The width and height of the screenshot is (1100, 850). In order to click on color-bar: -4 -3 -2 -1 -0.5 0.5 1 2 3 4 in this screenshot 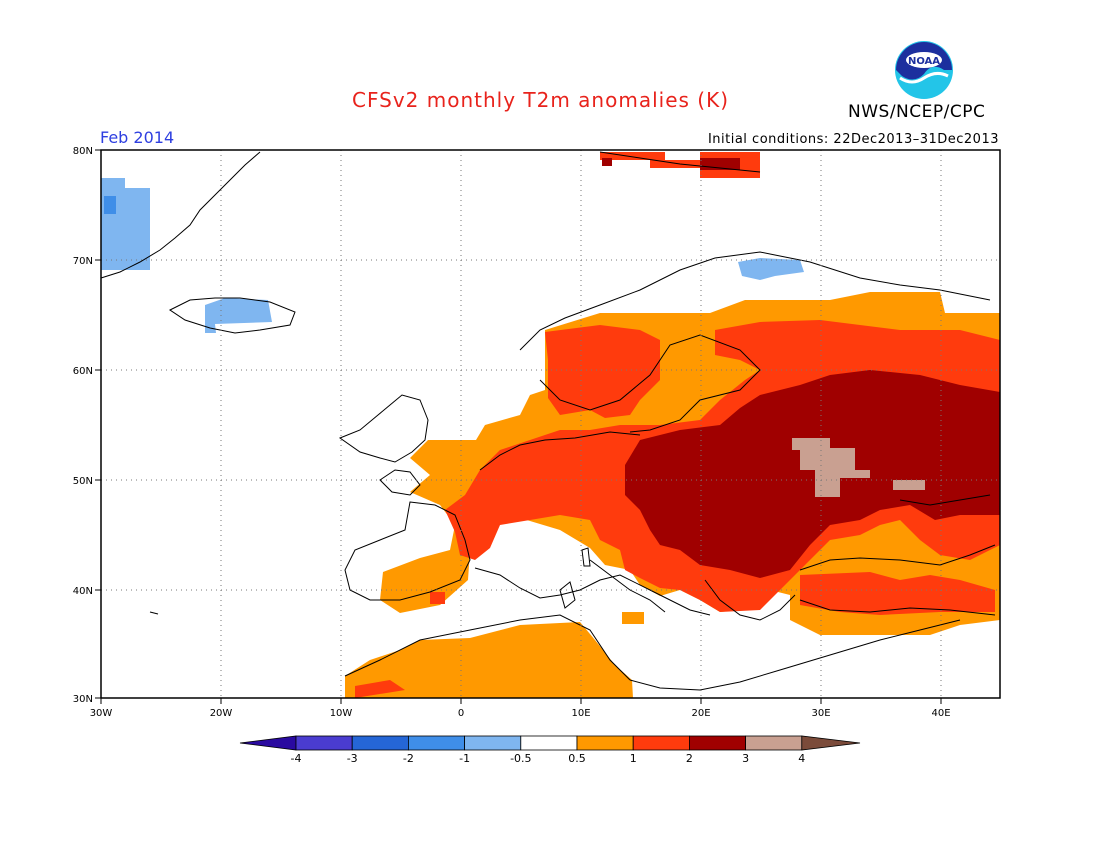, I will do `click(550, 750)`.